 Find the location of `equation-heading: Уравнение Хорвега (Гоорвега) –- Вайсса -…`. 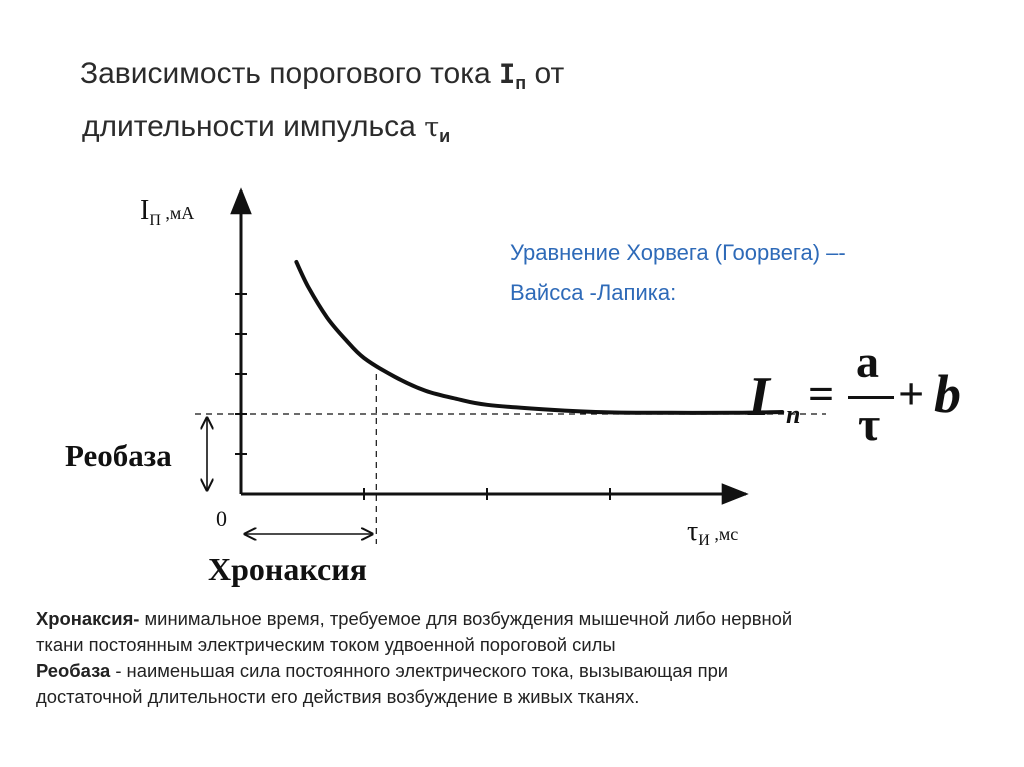

equation-heading: Уравнение Хорвега (Гоорвега) –- Вайсса -… is located at coordinates (760, 273).